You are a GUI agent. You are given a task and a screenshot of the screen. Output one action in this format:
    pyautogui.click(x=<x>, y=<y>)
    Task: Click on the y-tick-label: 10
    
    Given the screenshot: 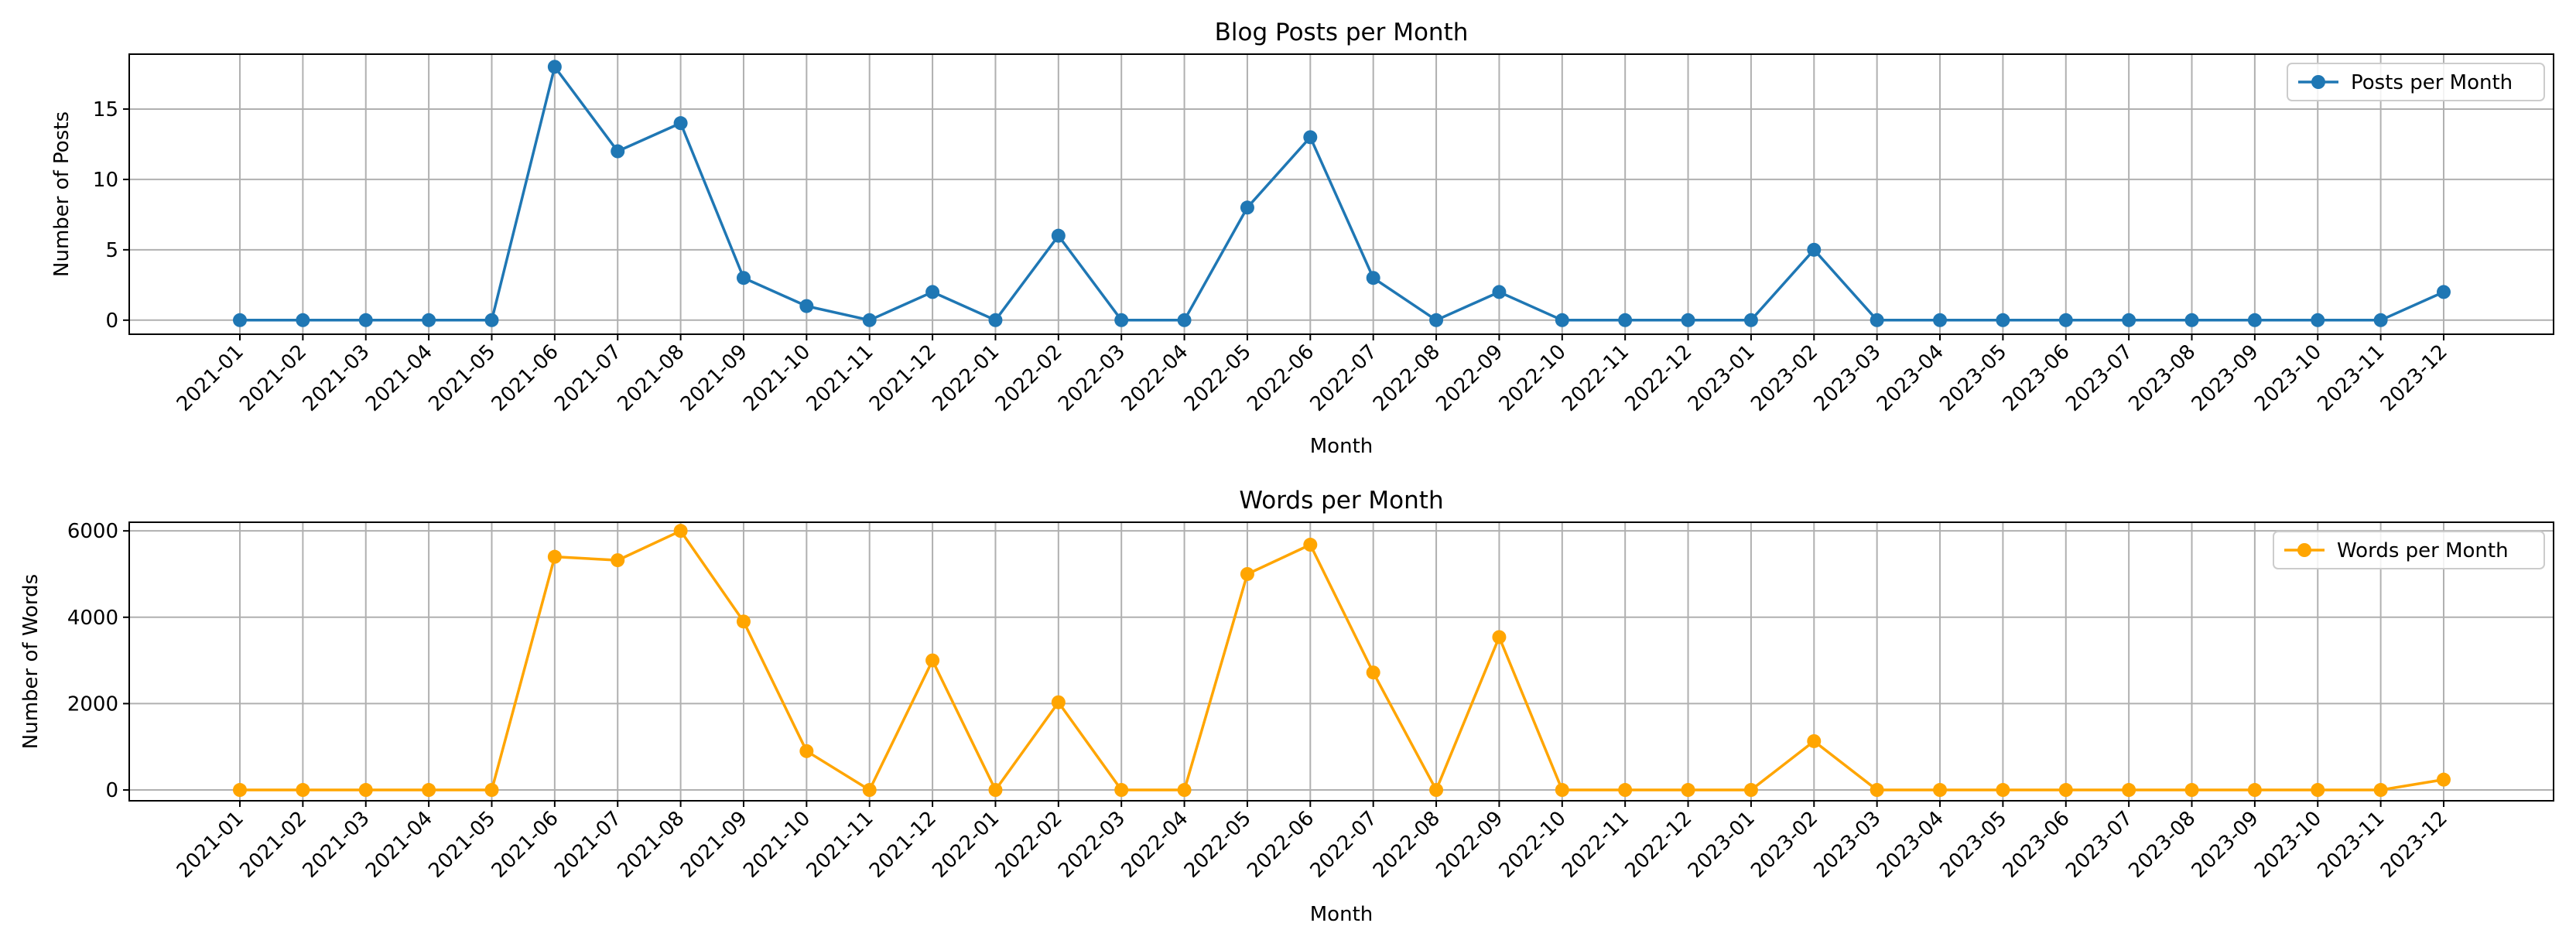 What is the action you would take?
    pyautogui.click(x=105, y=180)
    